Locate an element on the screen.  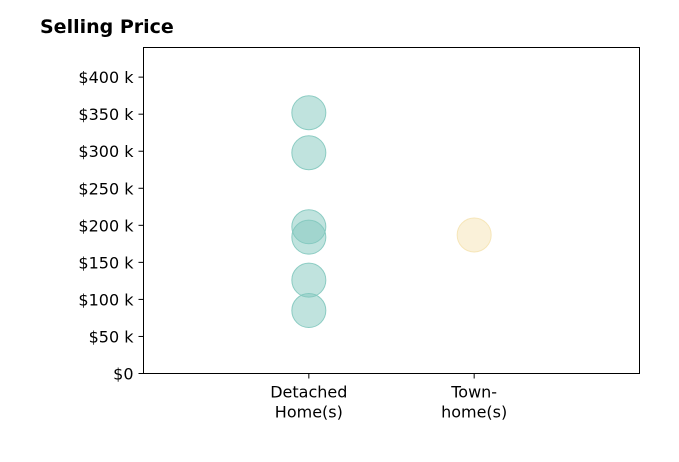
x-axis: Detached Home(s) Town-home(s) is located at coordinates (388, 397).